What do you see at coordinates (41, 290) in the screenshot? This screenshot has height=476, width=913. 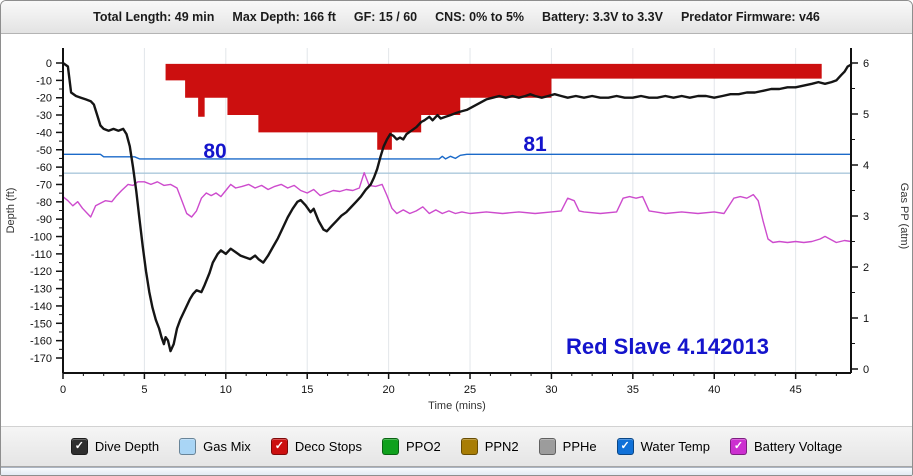 I see `depth-tick-label: -130` at bounding box center [41, 290].